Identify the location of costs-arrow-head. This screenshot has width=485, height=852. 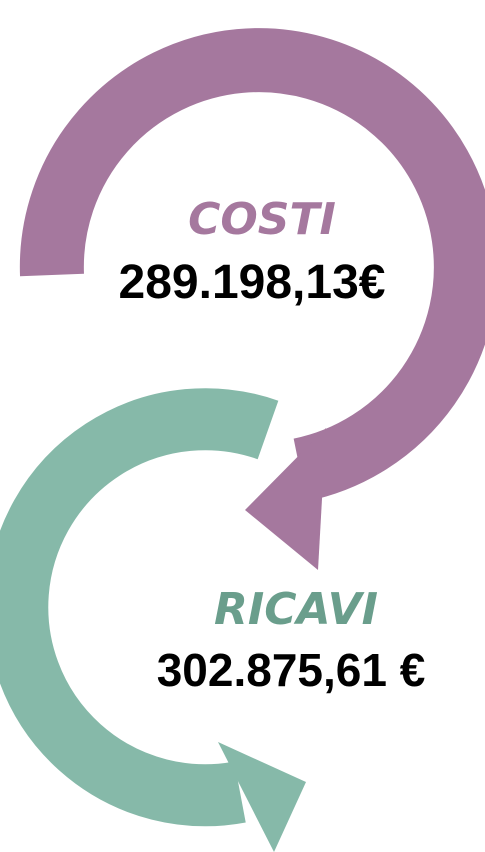
(285, 499).